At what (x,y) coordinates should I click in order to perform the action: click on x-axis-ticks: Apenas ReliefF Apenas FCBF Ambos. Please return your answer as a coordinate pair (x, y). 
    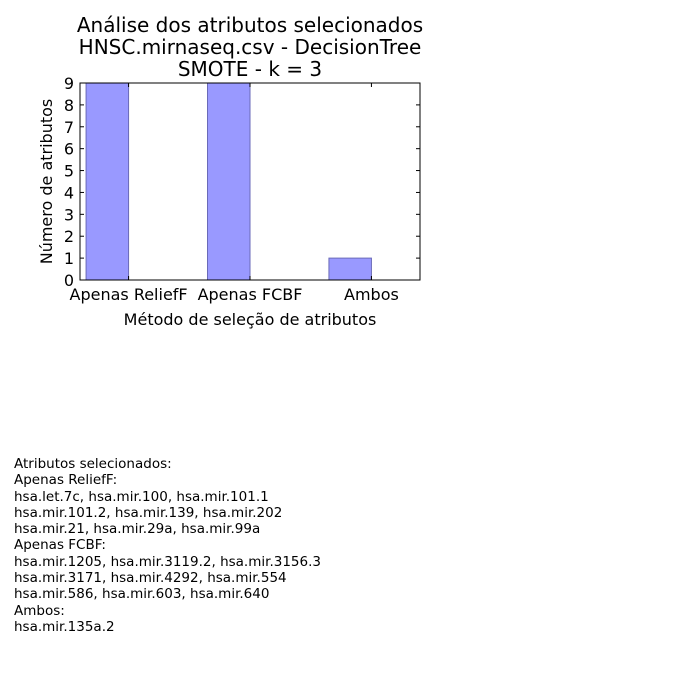
    Looking at the image, I should click on (234, 193).